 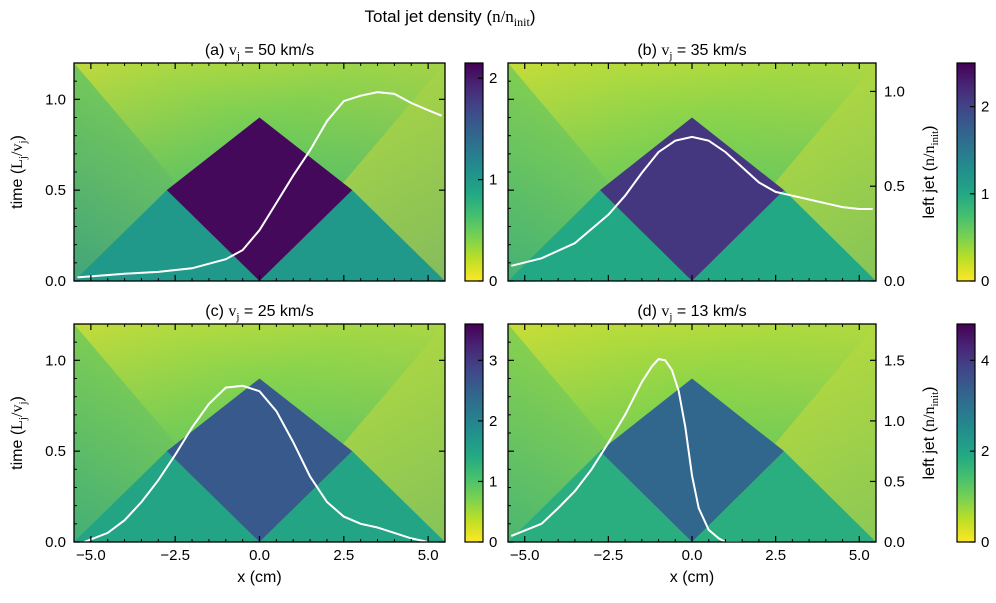 I want to click on panel-title: (d) vj = 13 km/s, so click(x=691, y=313).